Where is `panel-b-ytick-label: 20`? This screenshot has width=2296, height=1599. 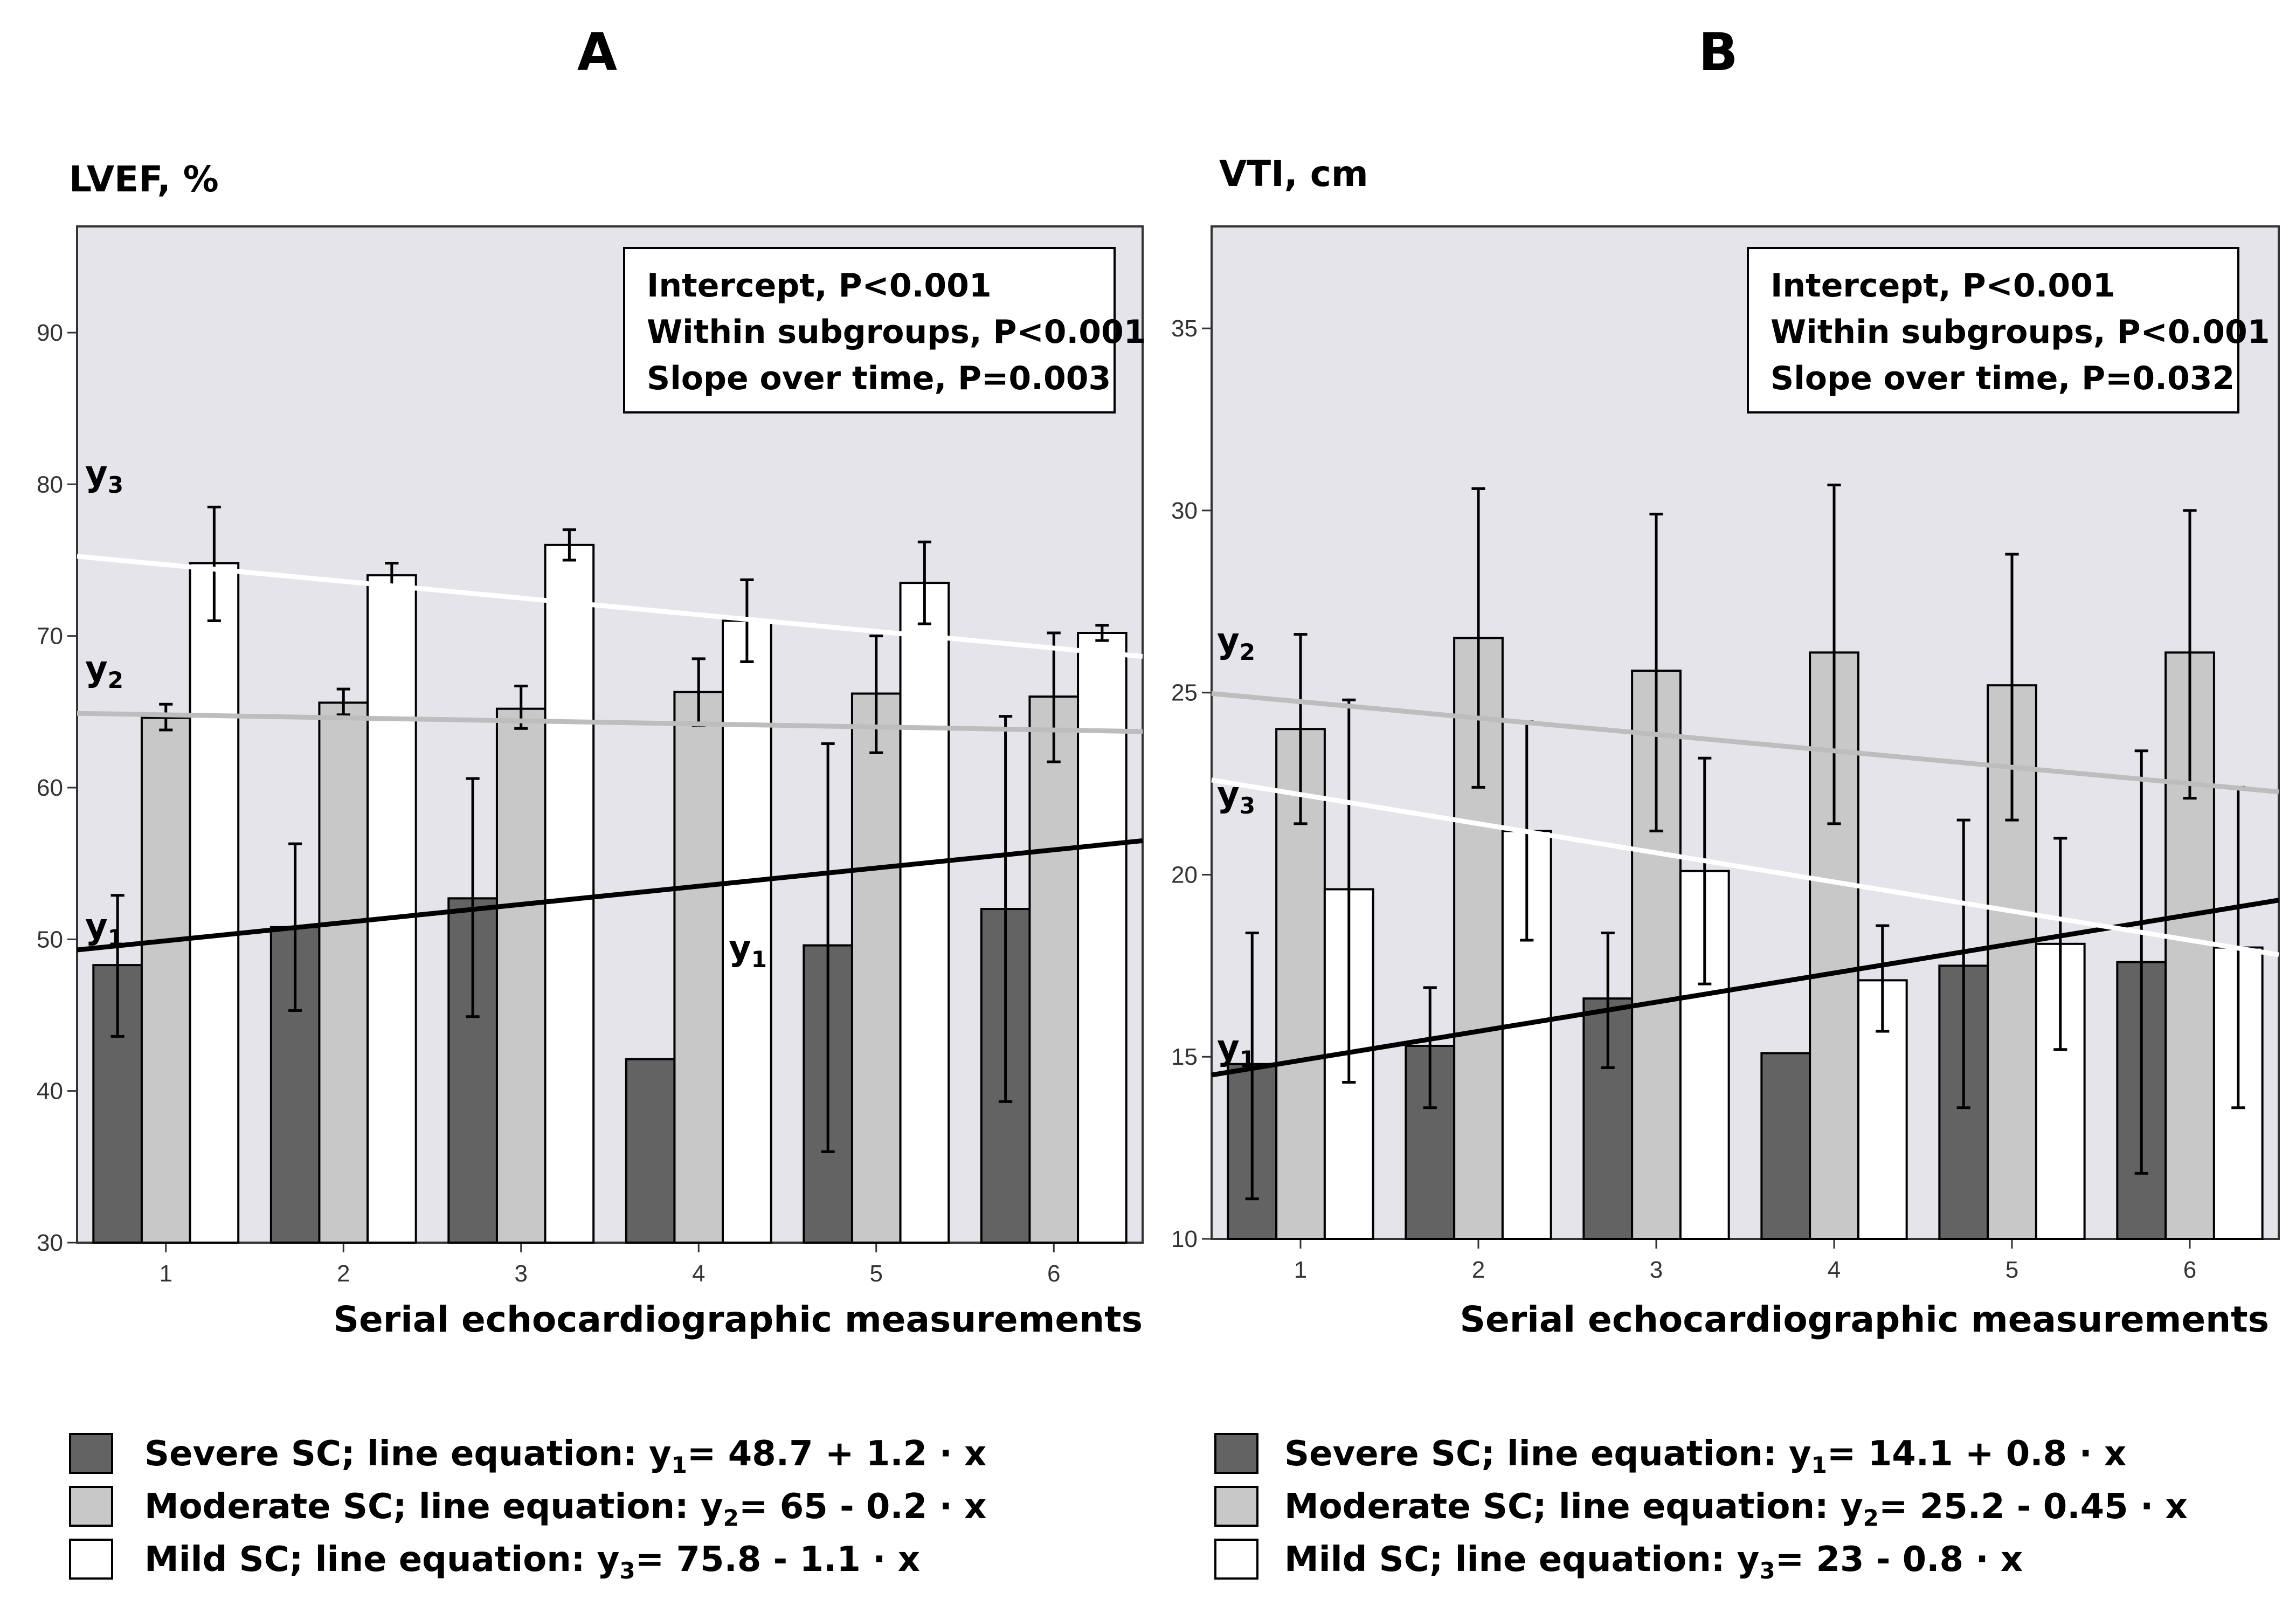 panel-b-ytick-label: 20 is located at coordinates (1184, 874).